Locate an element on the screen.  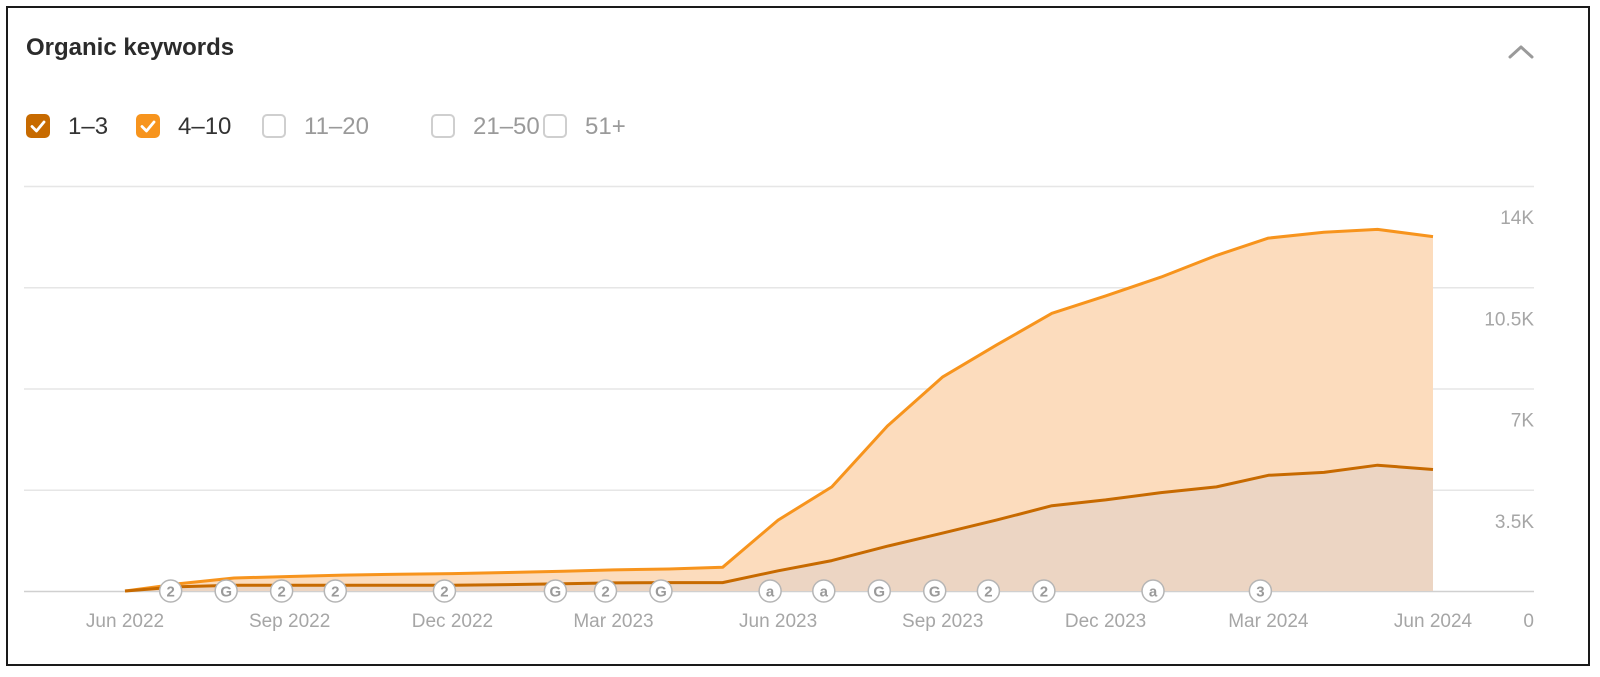
legend-label-51-plus: 51+ is located at coordinates (605, 126).